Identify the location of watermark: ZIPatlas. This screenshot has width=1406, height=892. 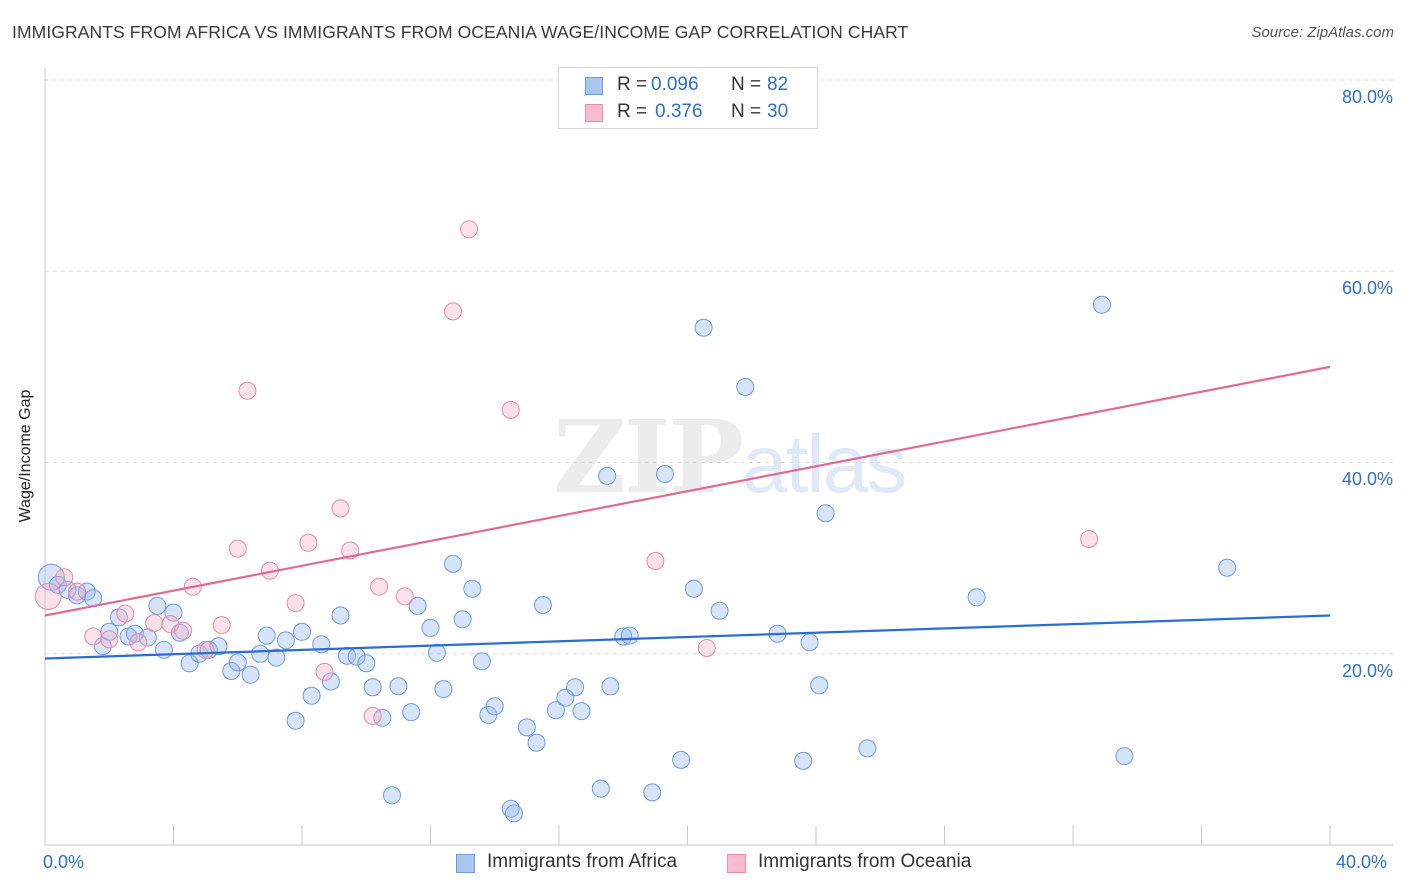
(730, 457).